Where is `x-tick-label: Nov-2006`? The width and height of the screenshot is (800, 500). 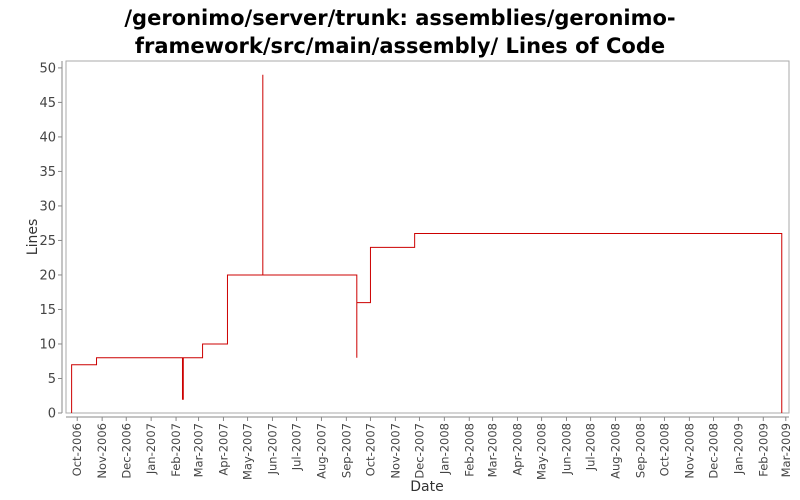
x-tick-label: Nov-2006 is located at coordinates (102, 451).